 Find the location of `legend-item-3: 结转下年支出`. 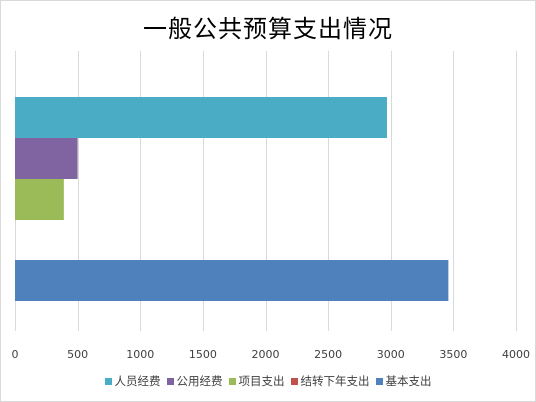

legend-item-3: 结转下年支出 is located at coordinates (330, 381).